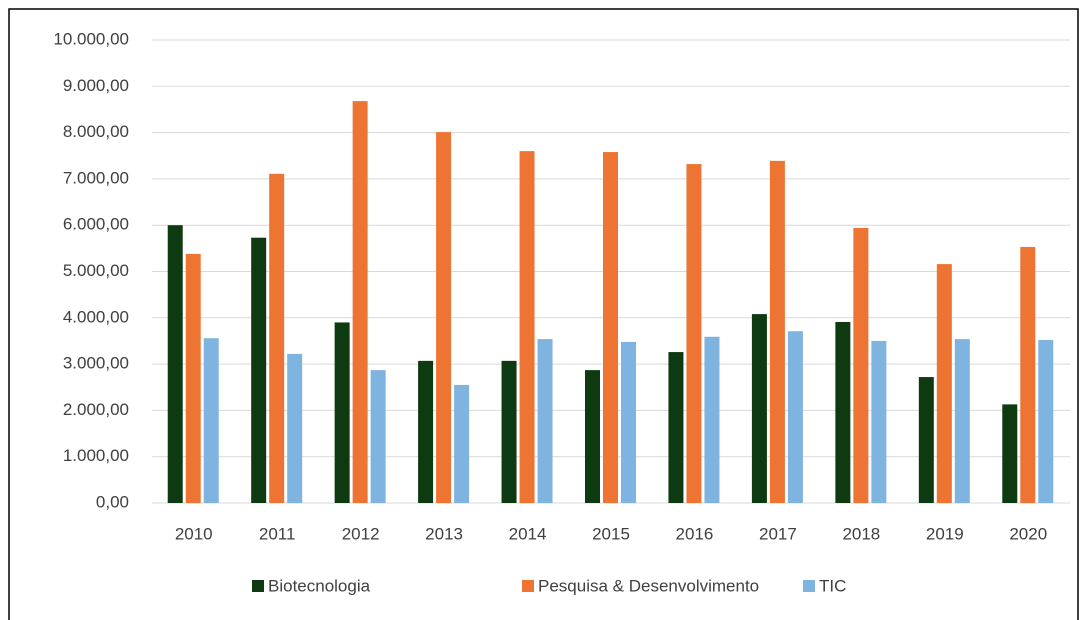  I want to click on x-tick-label: 2016, so click(695, 533).